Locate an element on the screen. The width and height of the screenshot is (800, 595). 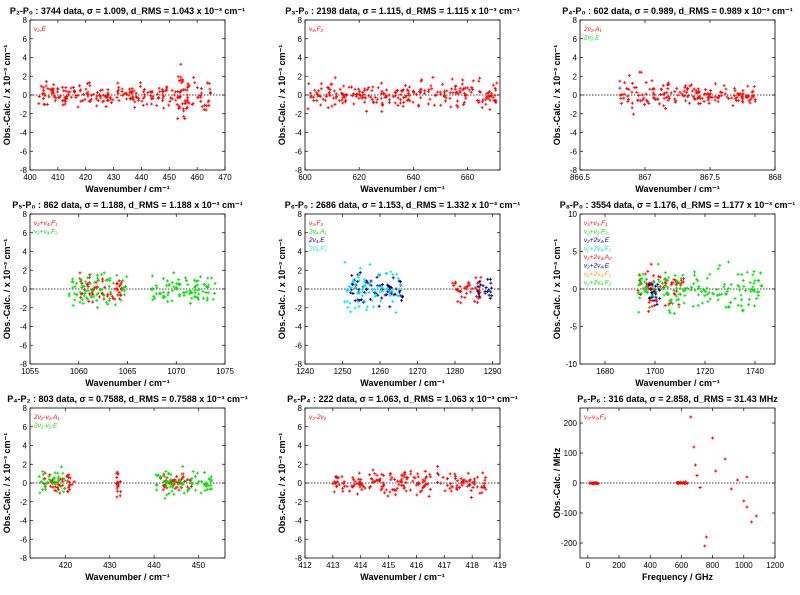
data-layer is located at coordinates (677, 93).